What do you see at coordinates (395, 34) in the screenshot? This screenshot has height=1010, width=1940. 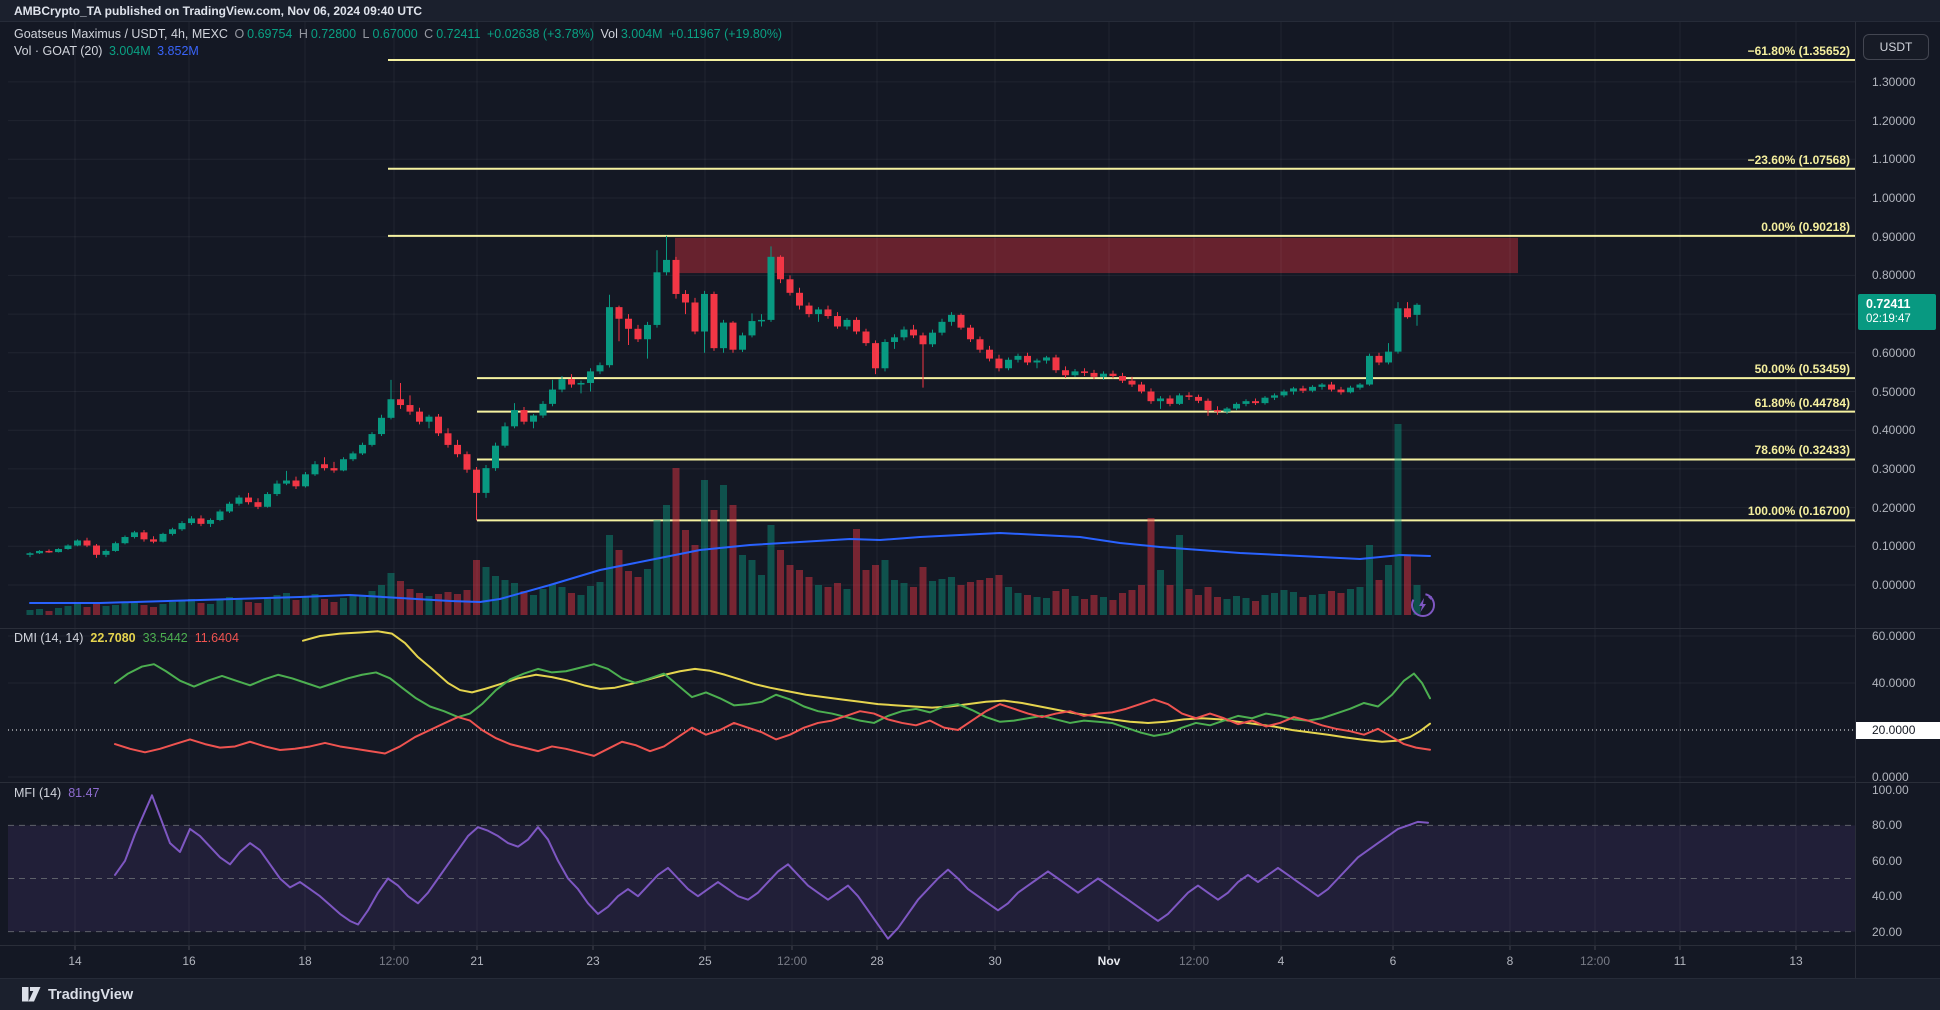 I see `ohlc-l-value: 0.67000` at bounding box center [395, 34].